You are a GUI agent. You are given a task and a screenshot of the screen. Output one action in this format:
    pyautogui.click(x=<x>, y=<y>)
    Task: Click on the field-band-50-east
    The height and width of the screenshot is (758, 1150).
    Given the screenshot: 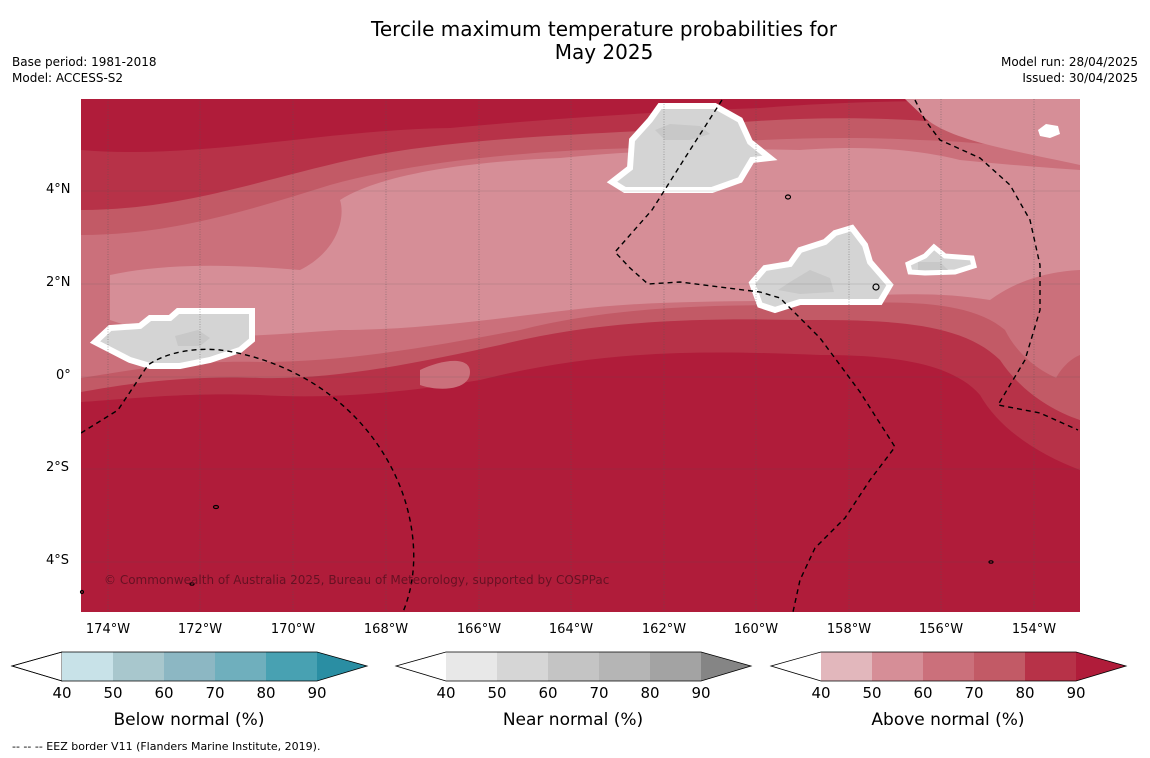 What is the action you would take?
    pyautogui.click(x=992, y=132)
    